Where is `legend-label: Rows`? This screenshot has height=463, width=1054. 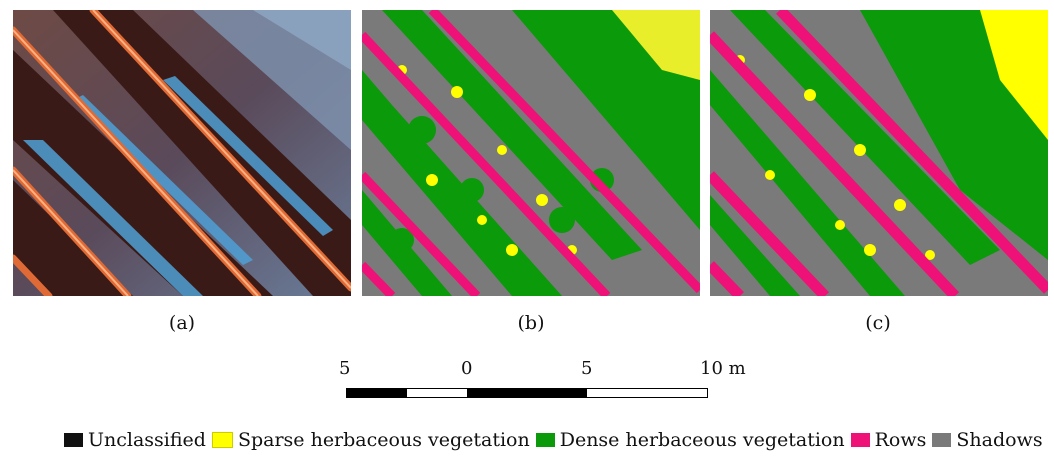
legend-label: Rows is located at coordinates (900, 440).